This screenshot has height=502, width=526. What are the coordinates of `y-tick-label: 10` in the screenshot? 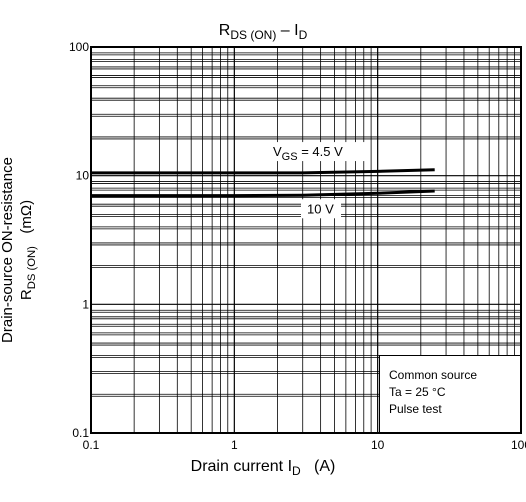 It's located at (83, 176).